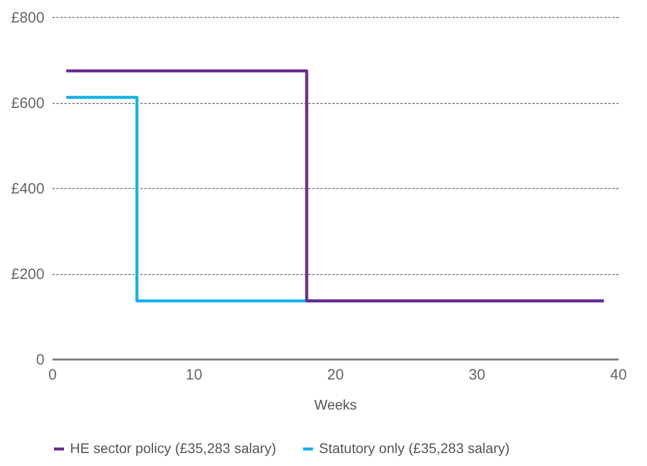  I want to click on y-tick-label: £400, so click(27, 189).